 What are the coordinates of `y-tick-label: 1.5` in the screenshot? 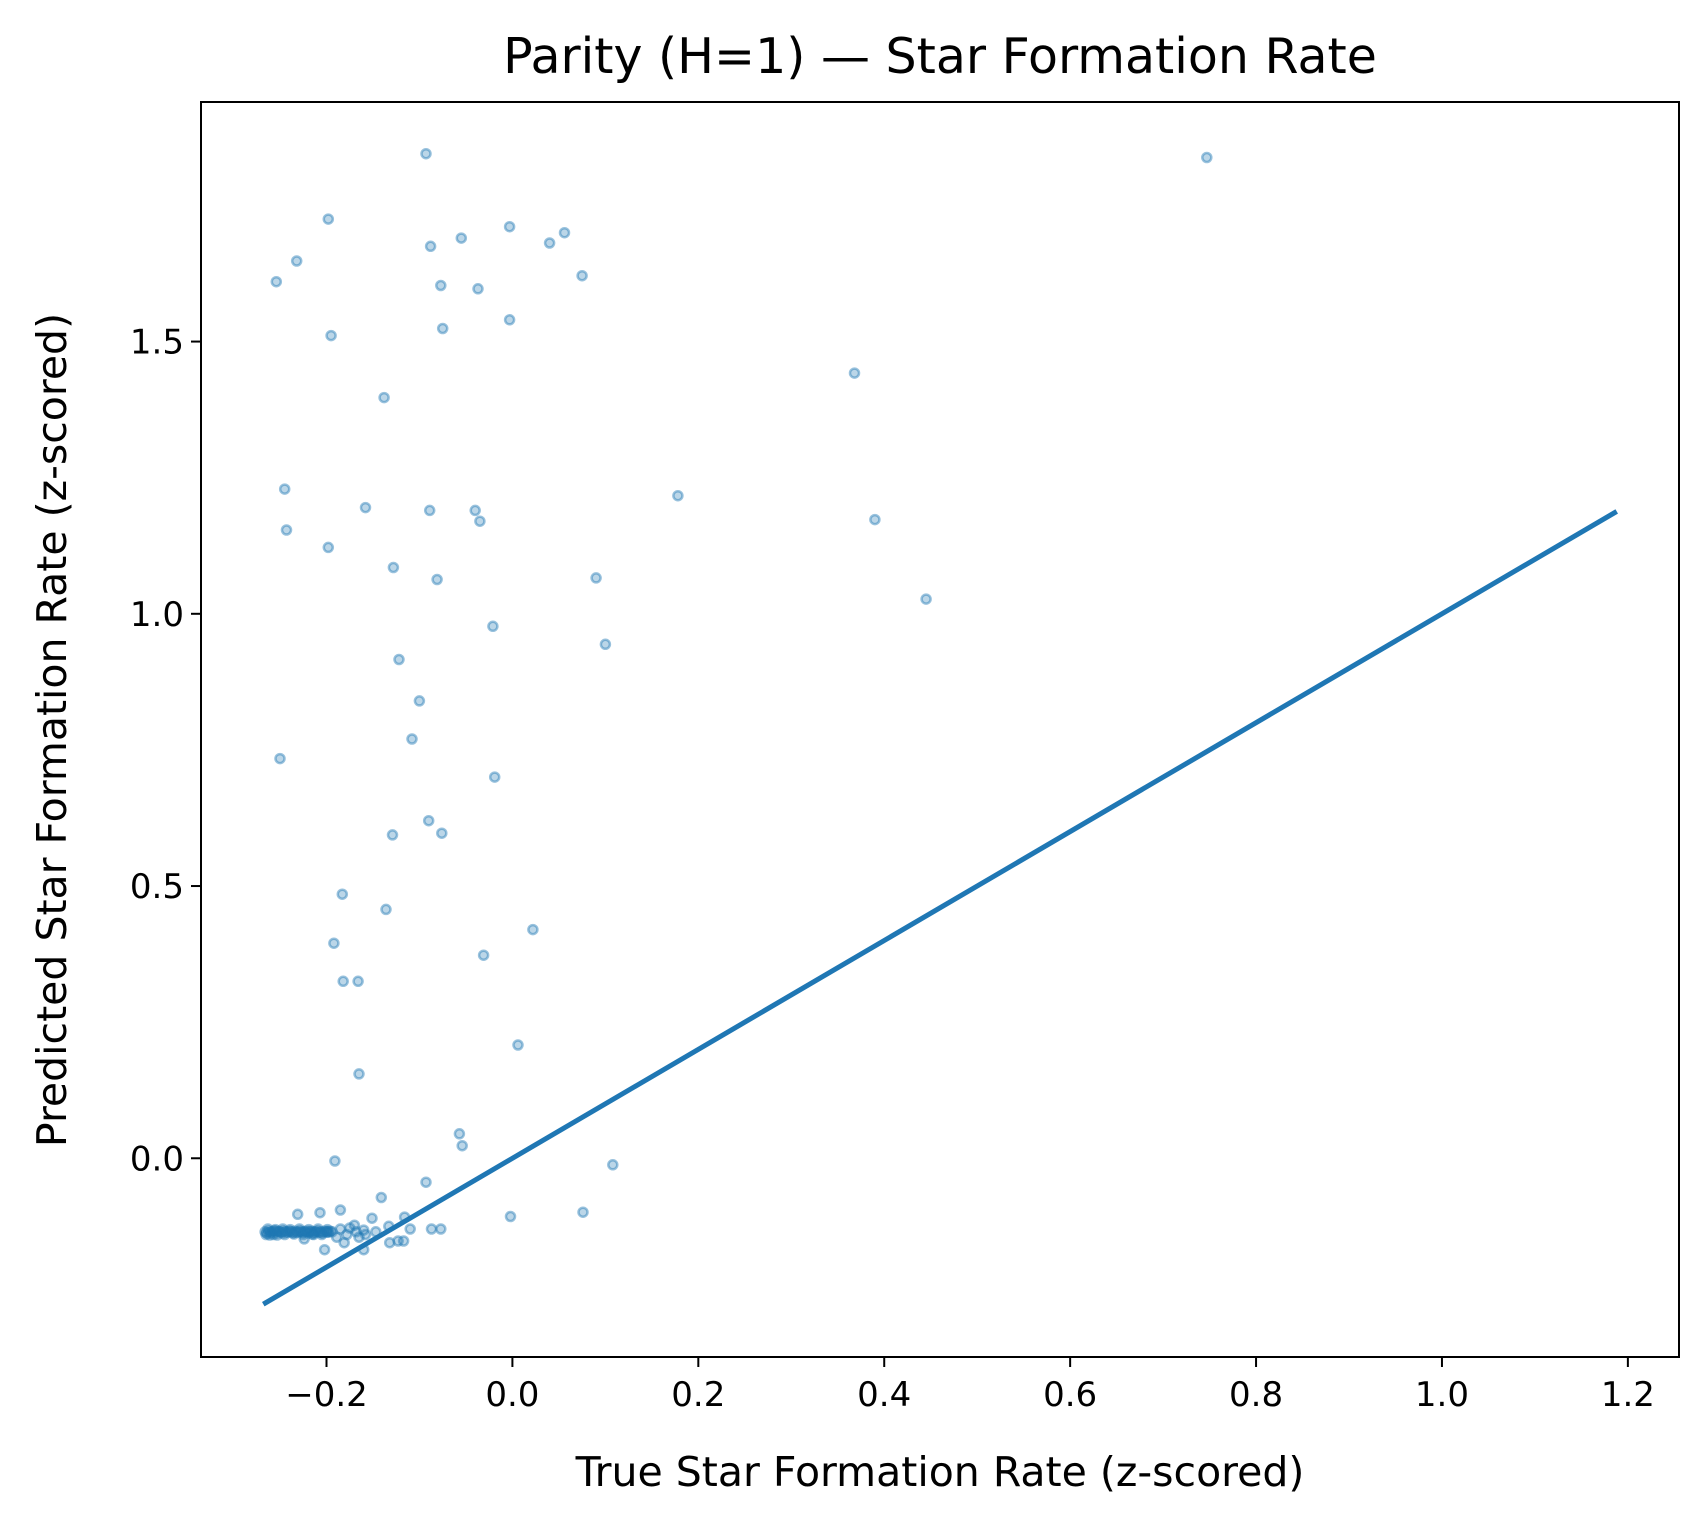 It's located at (157, 343).